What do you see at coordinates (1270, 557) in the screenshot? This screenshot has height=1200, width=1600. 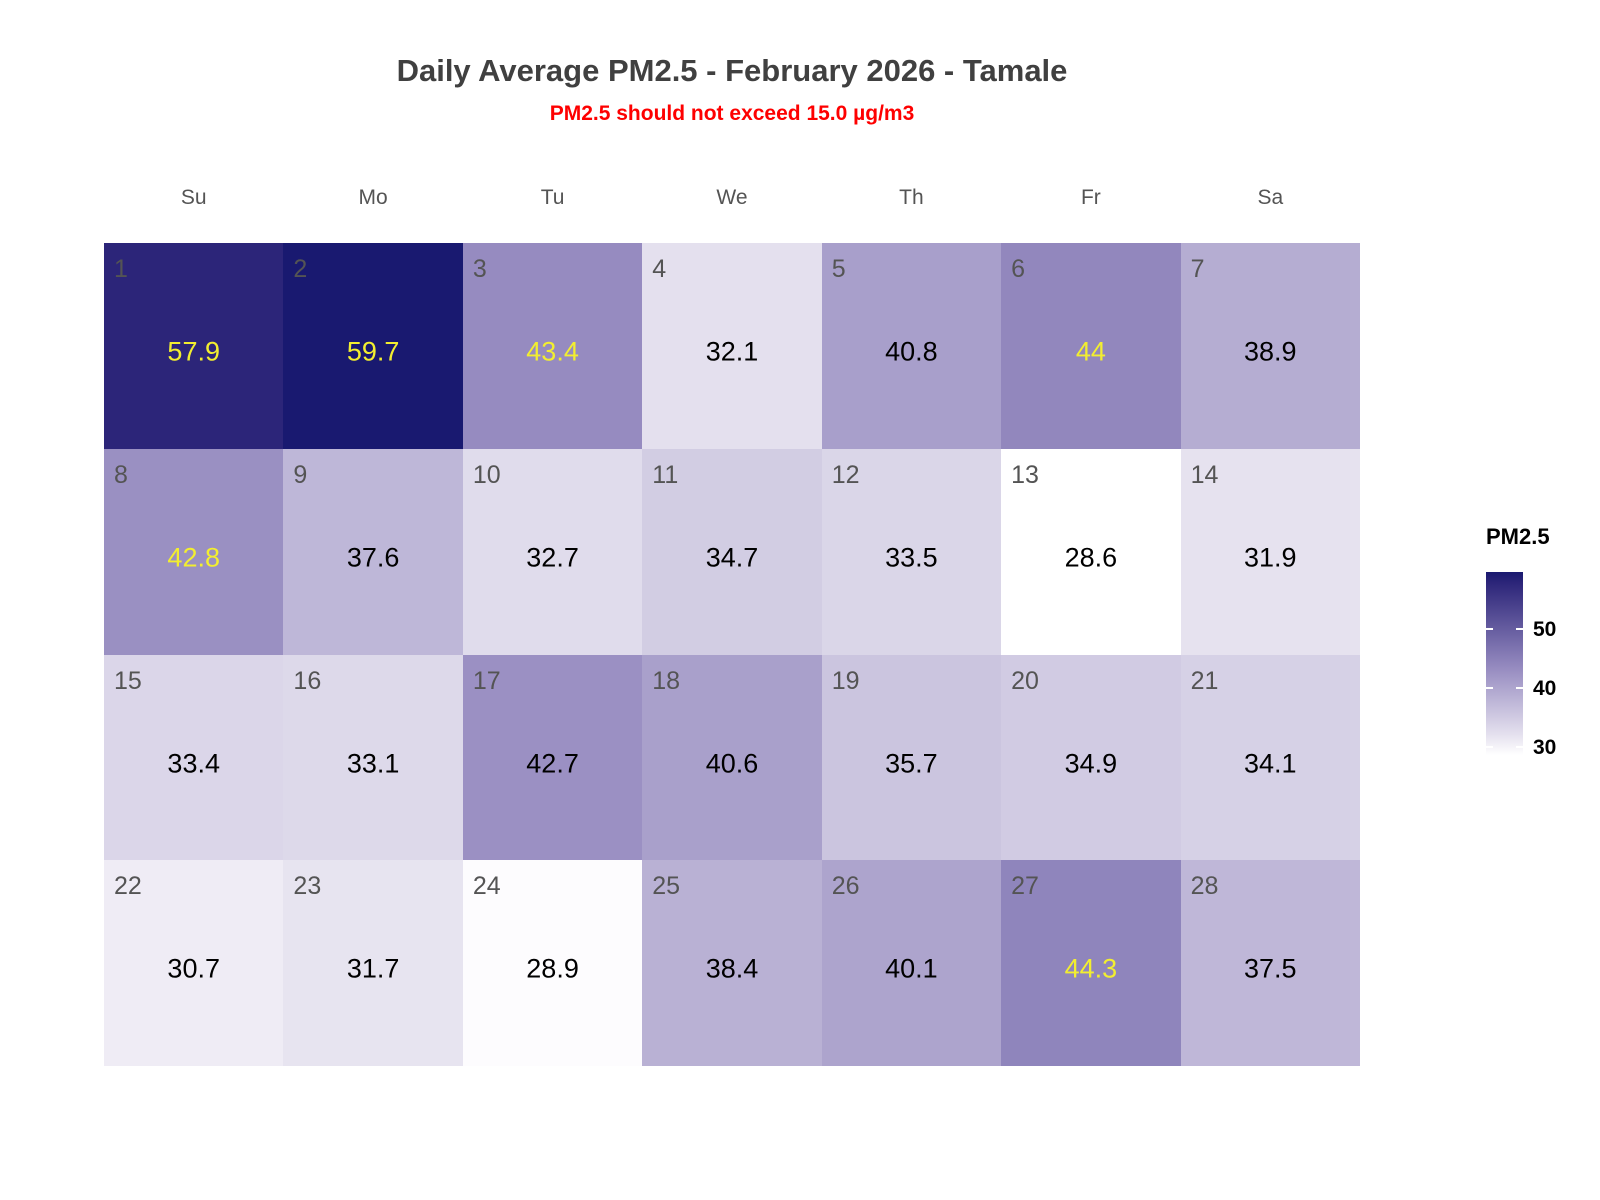 I see `pm25-value: 31.9` at bounding box center [1270, 557].